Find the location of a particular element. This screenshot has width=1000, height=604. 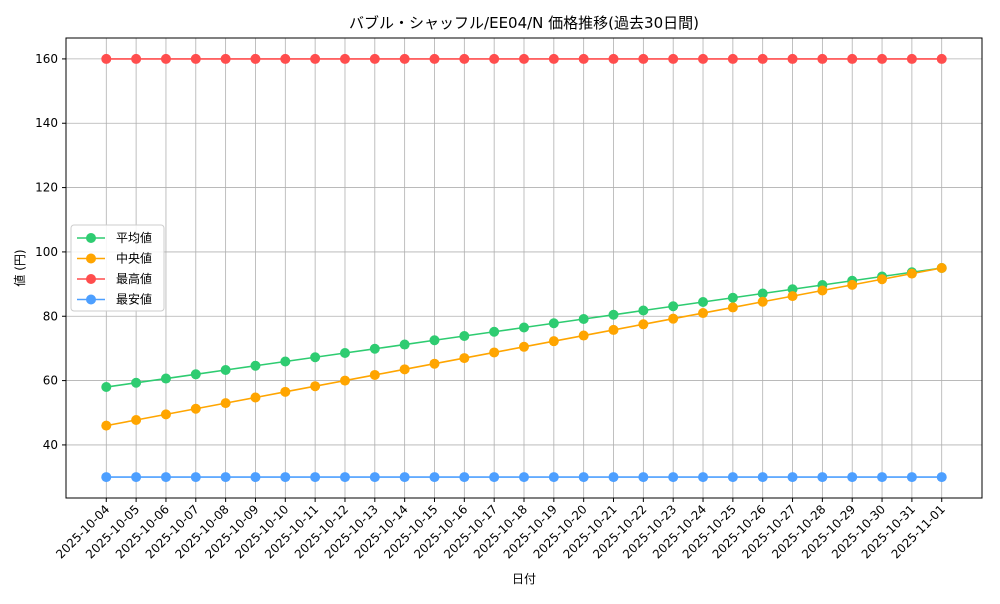

legend-box is located at coordinates (117, 268).